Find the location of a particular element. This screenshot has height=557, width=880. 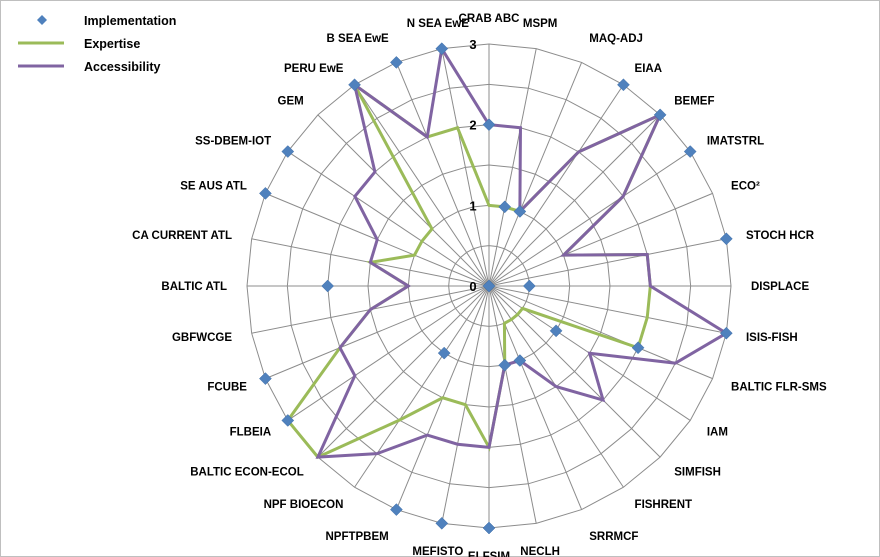

legend-swatch-implementation is located at coordinates (42, 20).